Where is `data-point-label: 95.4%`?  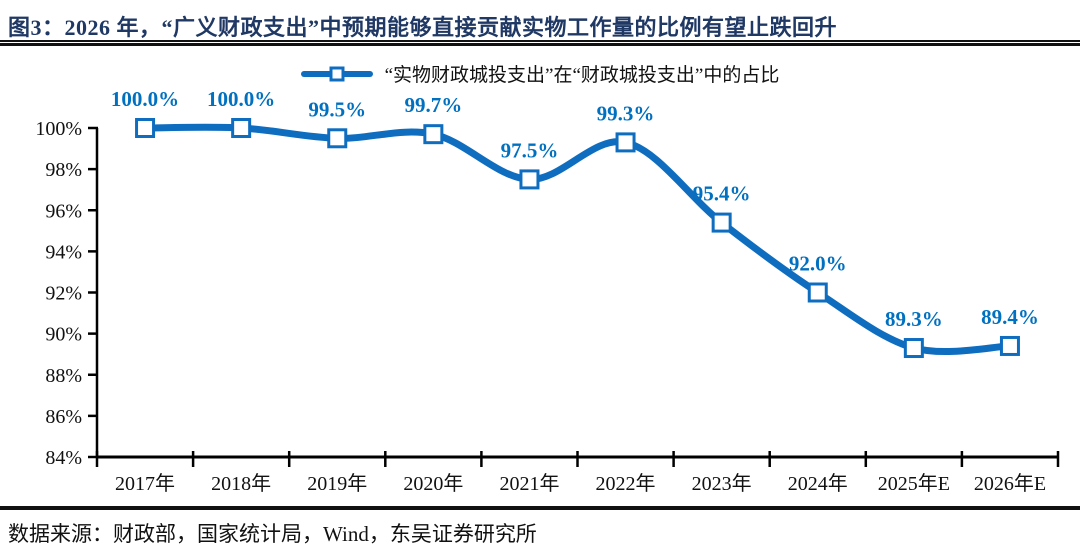 data-point-label: 95.4% is located at coordinates (722, 194).